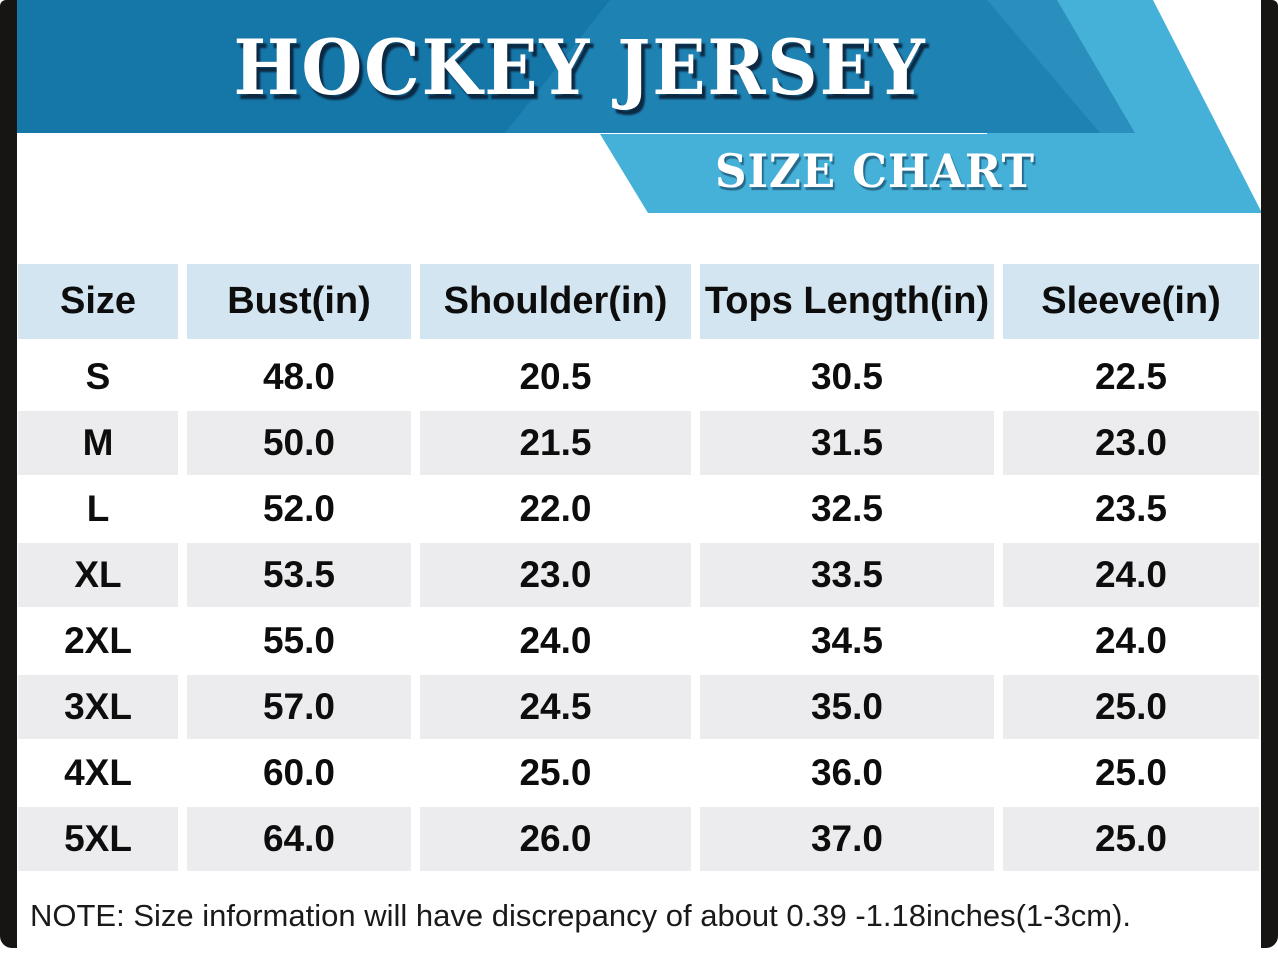 This screenshot has height=963, width=1278. I want to click on measurement-value-cell: 35.0, so click(847, 707).